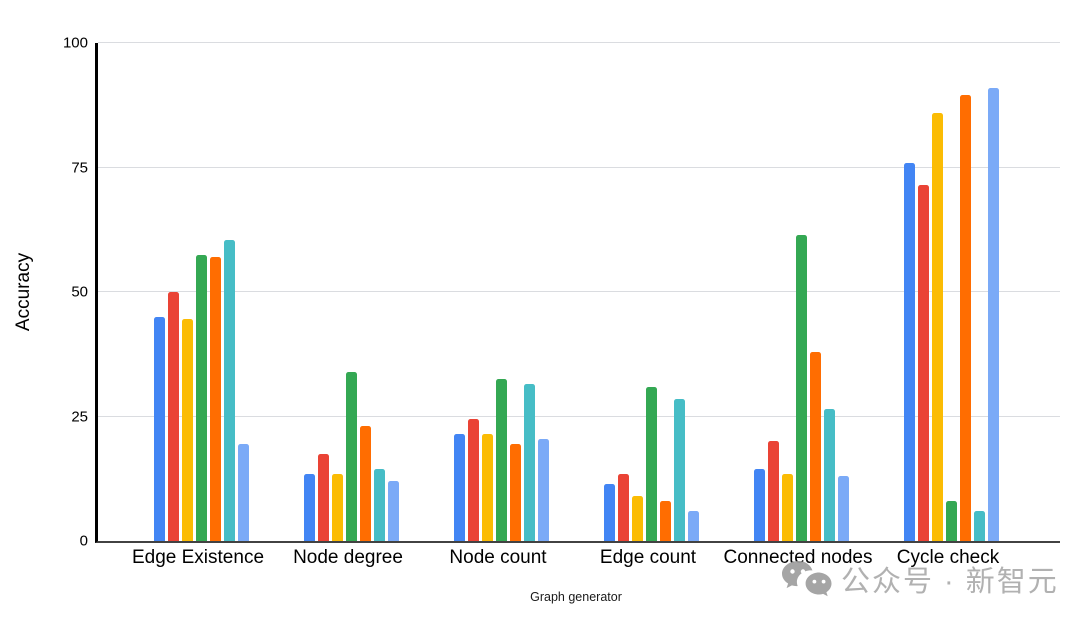 Image resolution: width=1080 pixels, height=626 pixels. Describe the element at coordinates (79, 416) in the screenshot. I see `y-tick-label-25: 25` at that location.